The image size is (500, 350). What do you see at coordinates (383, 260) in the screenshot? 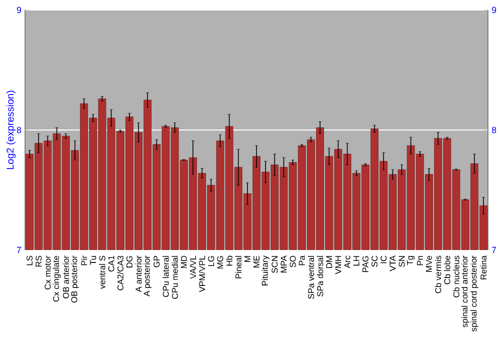
I see `x-tick-label: IC` at bounding box center [383, 260].